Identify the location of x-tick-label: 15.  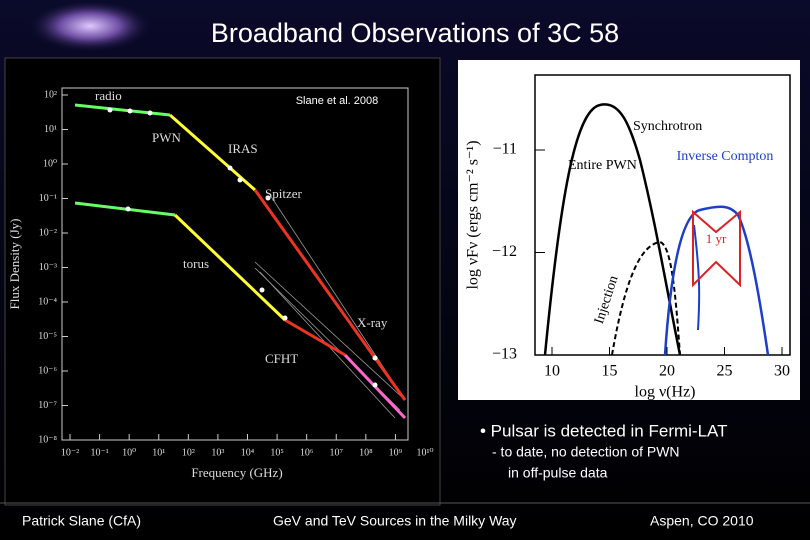
(610, 371).